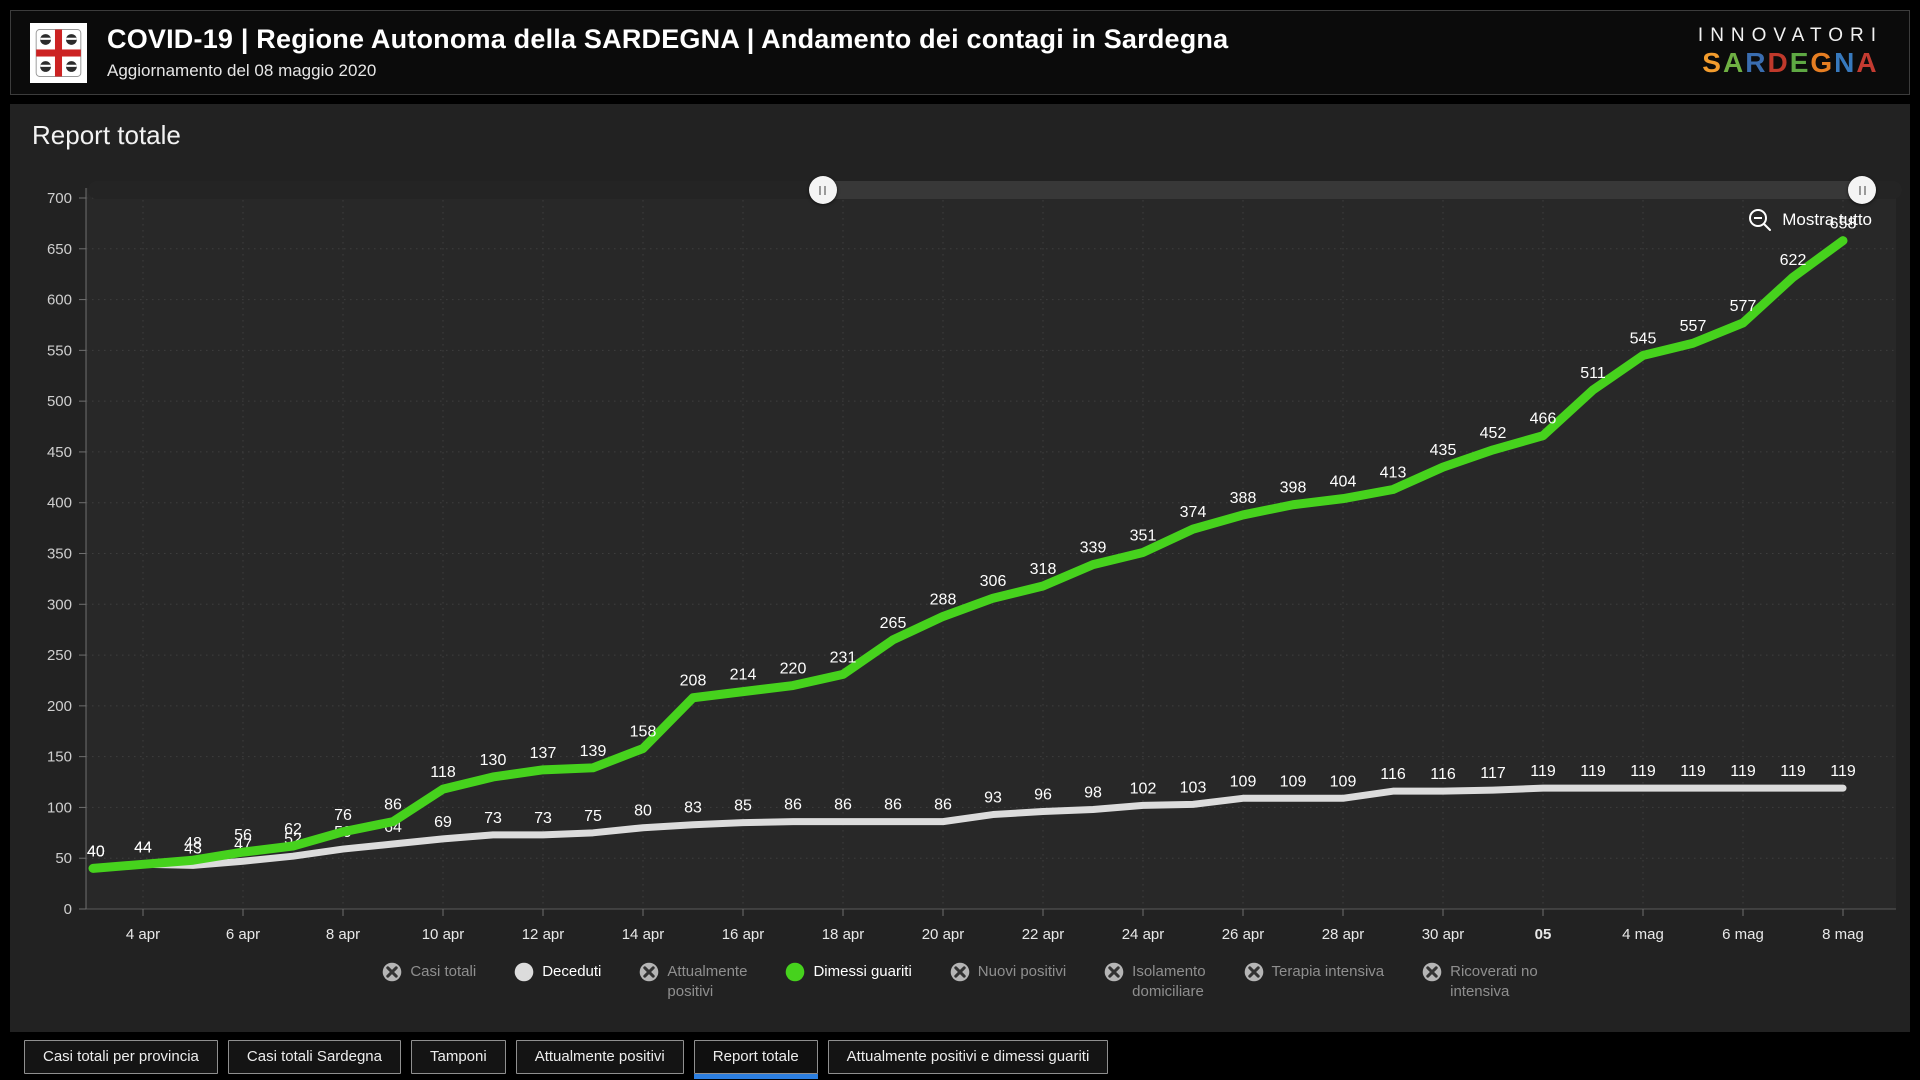 The width and height of the screenshot is (1920, 1080). What do you see at coordinates (59, 655) in the screenshot?
I see `y-axis-label: 250` at bounding box center [59, 655].